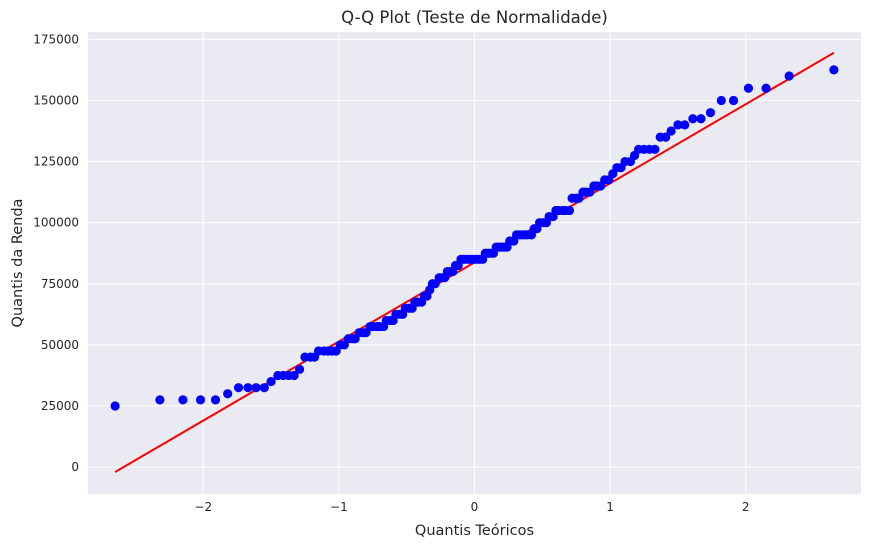 The height and width of the screenshot is (548, 871). What do you see at coordinates (339, 507) in the screenshot?
I see `x-tick-label: −1` at bounding box center [339, 507].